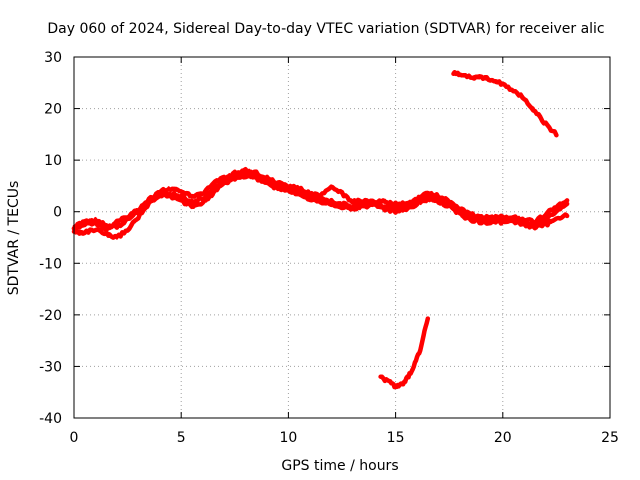 This screenshot has width=640, height=480. What do you see at coordinates (320, 198) in the screenshot?
I see `series-line-main-band-c` at bounding box center [320, 198].